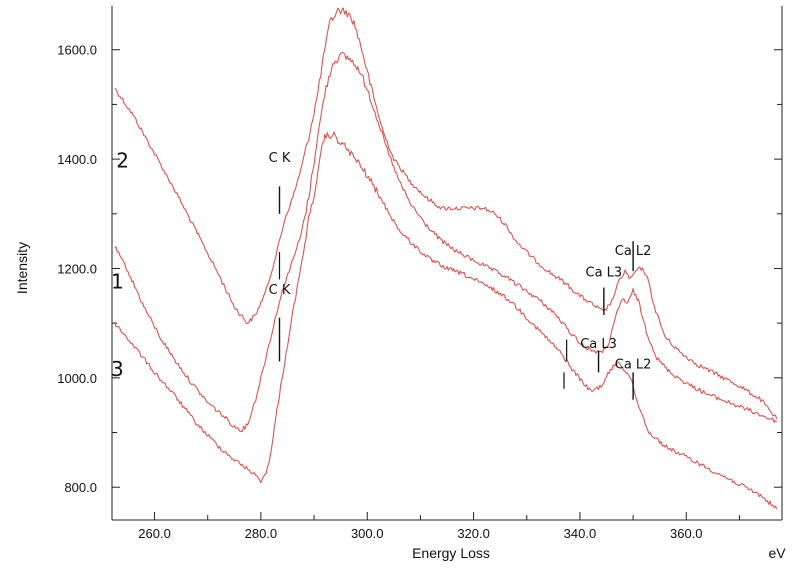  Describe the element at coordinates (473, 533) in the screenshot. I see `x-tick-label: 320.0` at that location.